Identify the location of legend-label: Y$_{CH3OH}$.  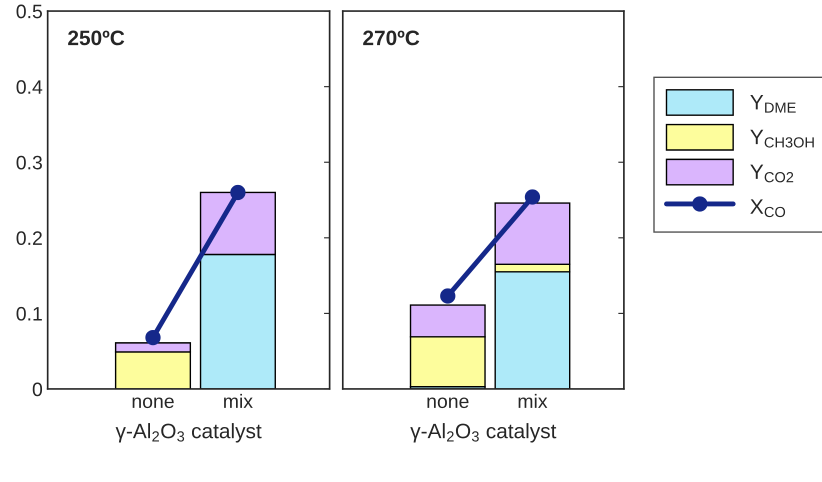
(782, 139).